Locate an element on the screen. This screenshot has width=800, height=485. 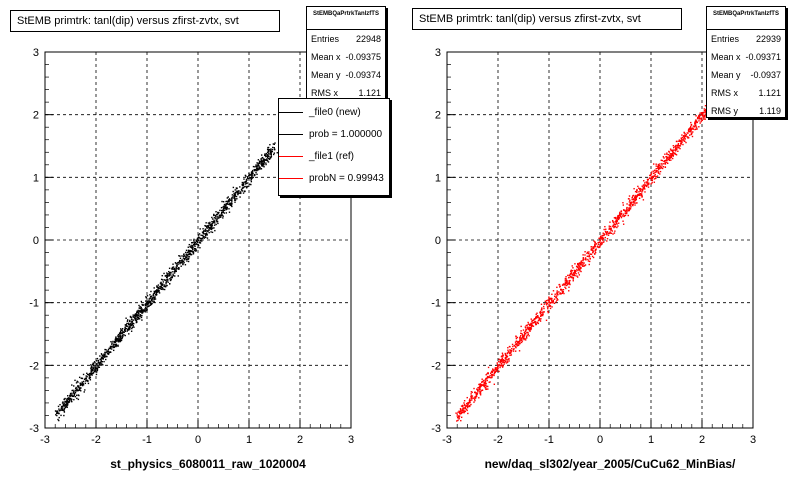
right-x-tick-label: 1 is located at coordinates (651, 440).